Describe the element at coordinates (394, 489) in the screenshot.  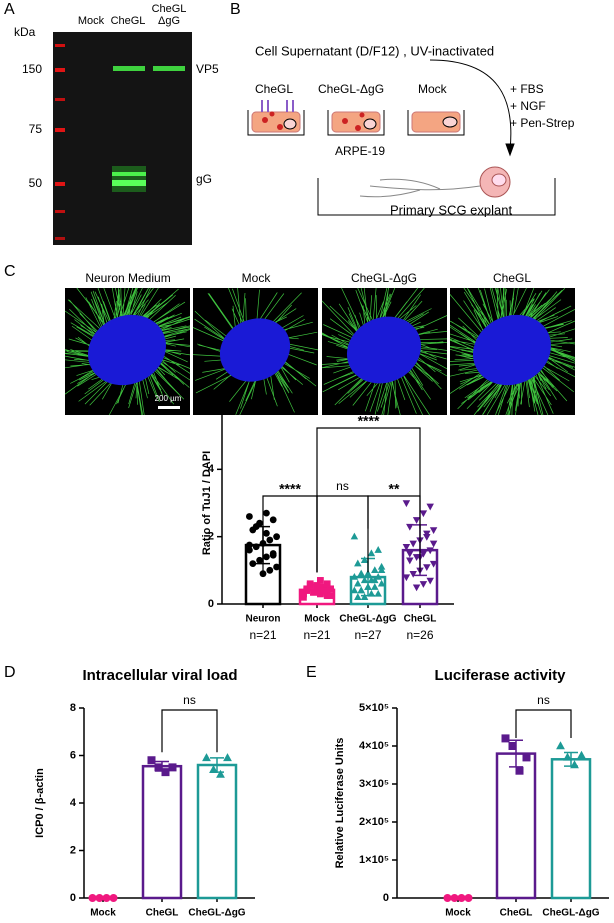
I see `significance-label: **` at that location.